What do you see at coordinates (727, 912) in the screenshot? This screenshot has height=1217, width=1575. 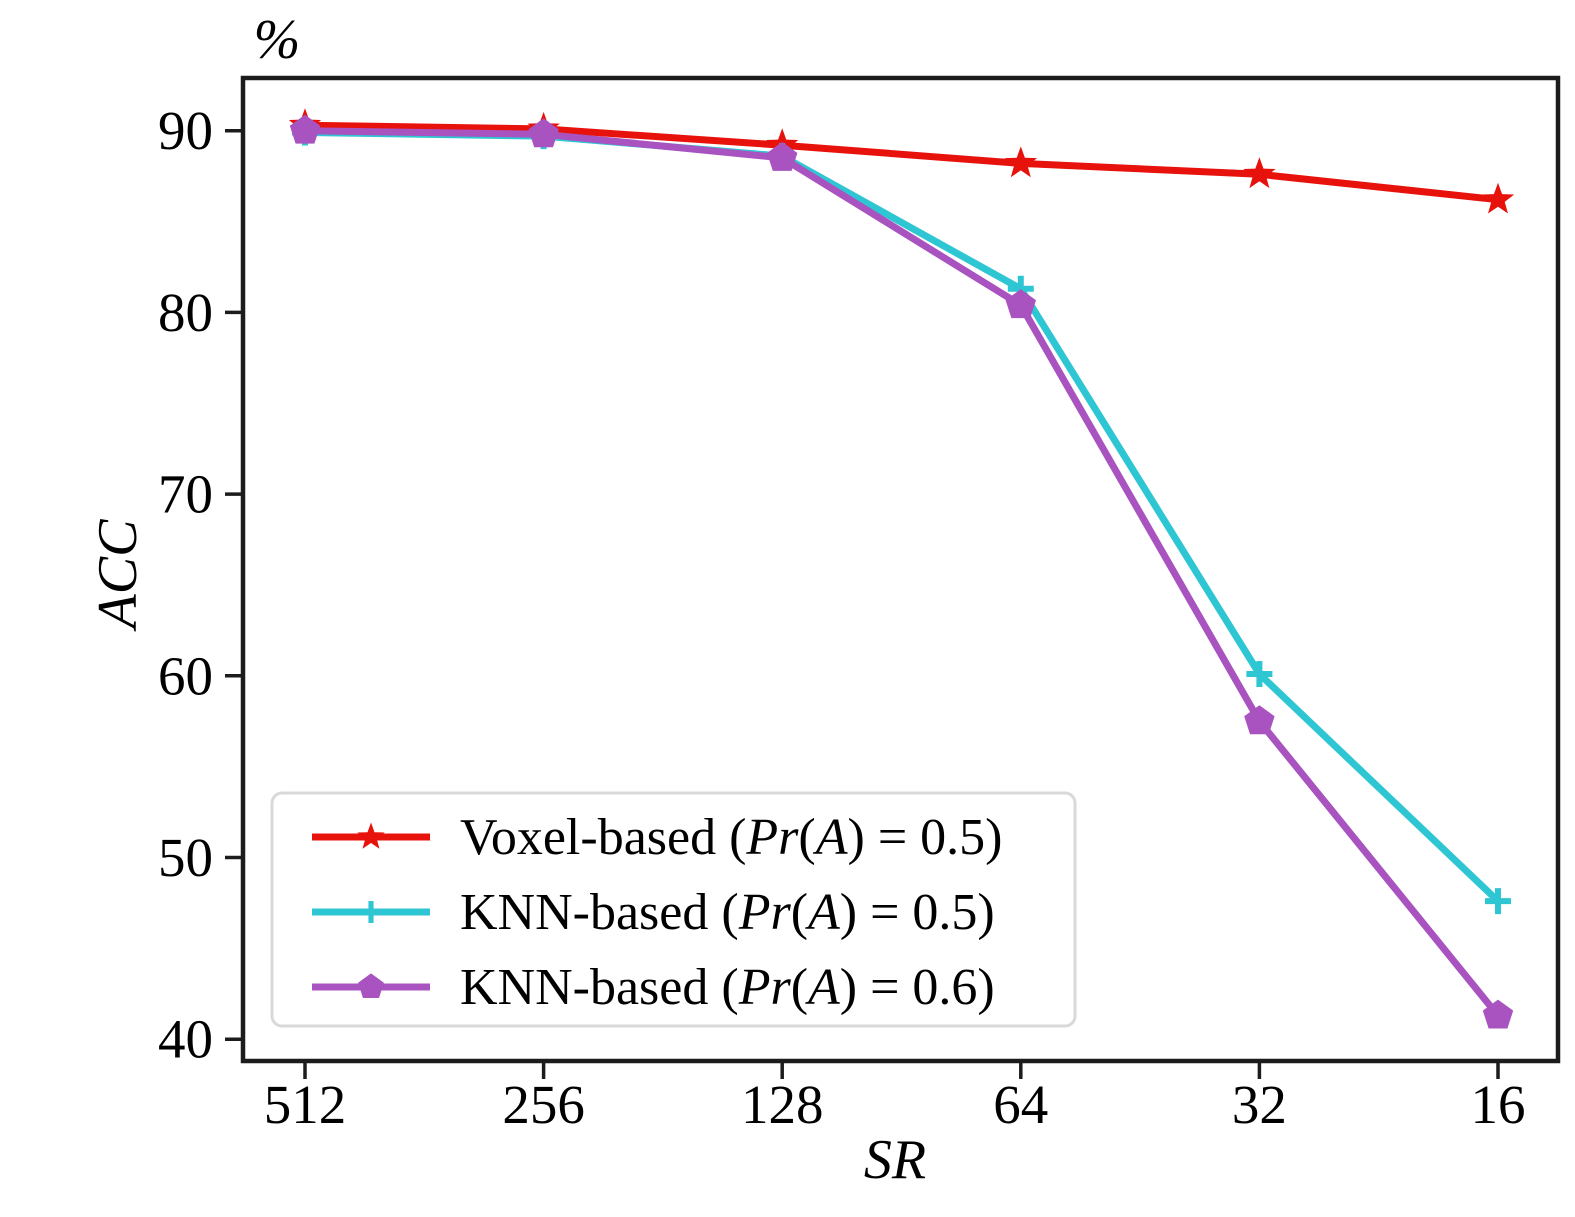 I see `legend-item-label: KNN-based (Pr(A) = 0.5)` at bounding box center [727, 912].